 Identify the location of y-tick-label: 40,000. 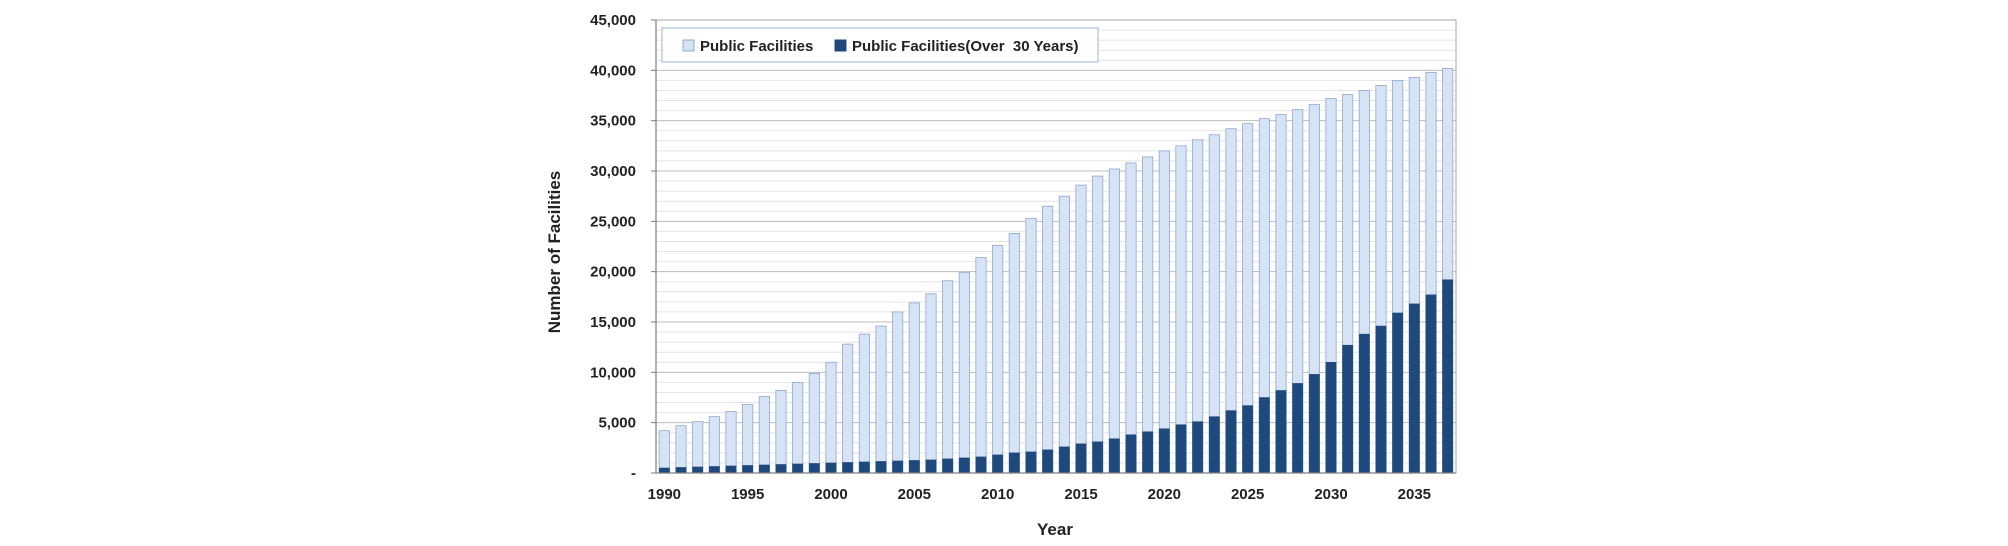
(613, 70).